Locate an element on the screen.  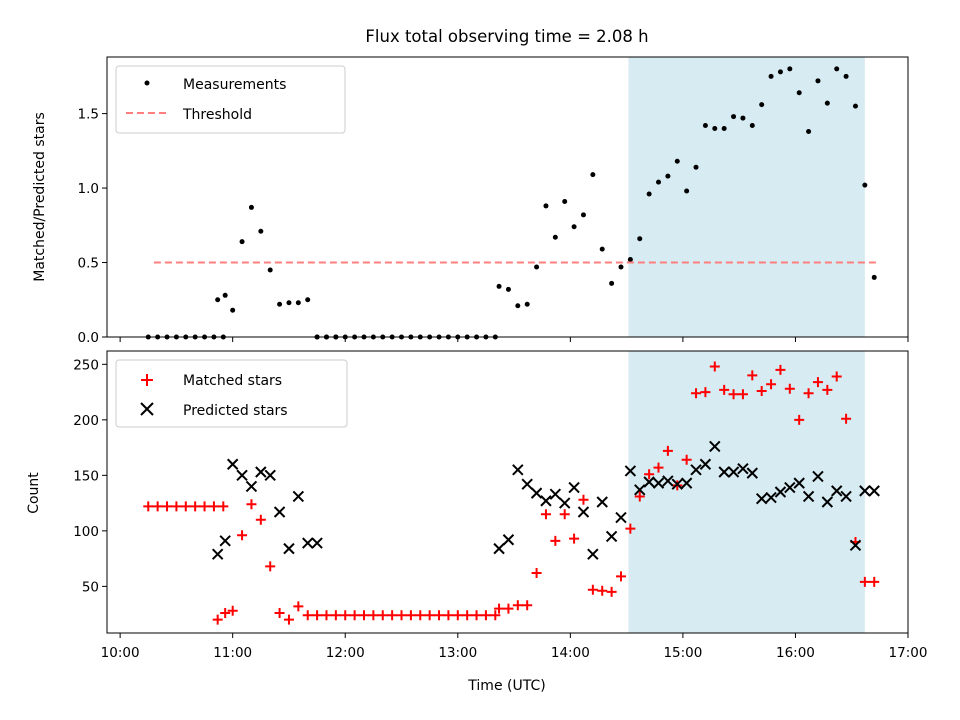
x-tick-label: 13:00 is located at coordinates (457, 653).